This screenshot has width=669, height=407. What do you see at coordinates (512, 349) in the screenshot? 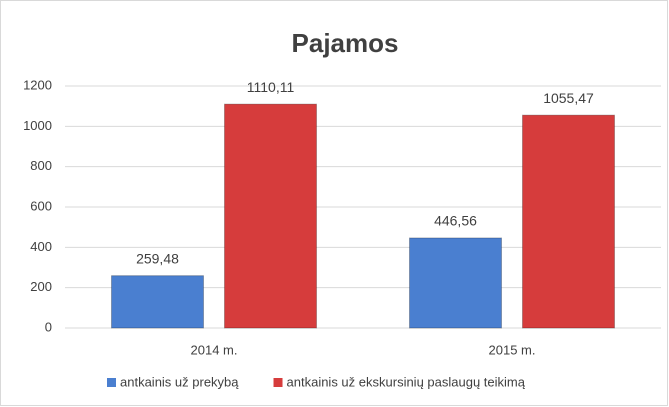
I see `x-tick-label: 2015 m.` at bounding box center [512, 349].